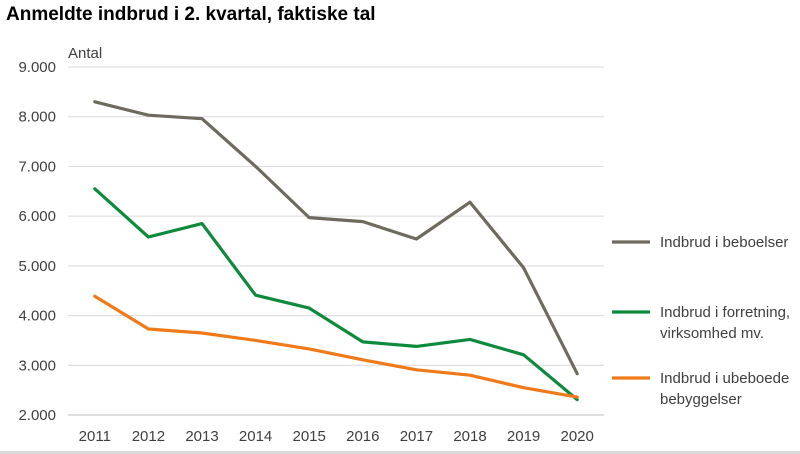 This screenshot has height=454, width=800. I want to click on y-tick-label: 5.000, so click(37, 266).